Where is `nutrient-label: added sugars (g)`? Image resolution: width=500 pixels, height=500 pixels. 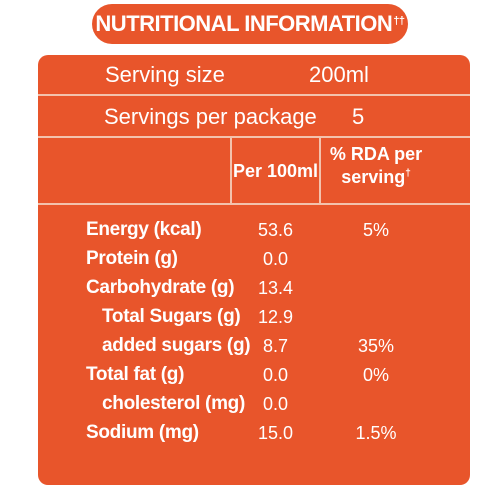 nutrient-label: added sugars (g) is located at coordinates (176, 345).